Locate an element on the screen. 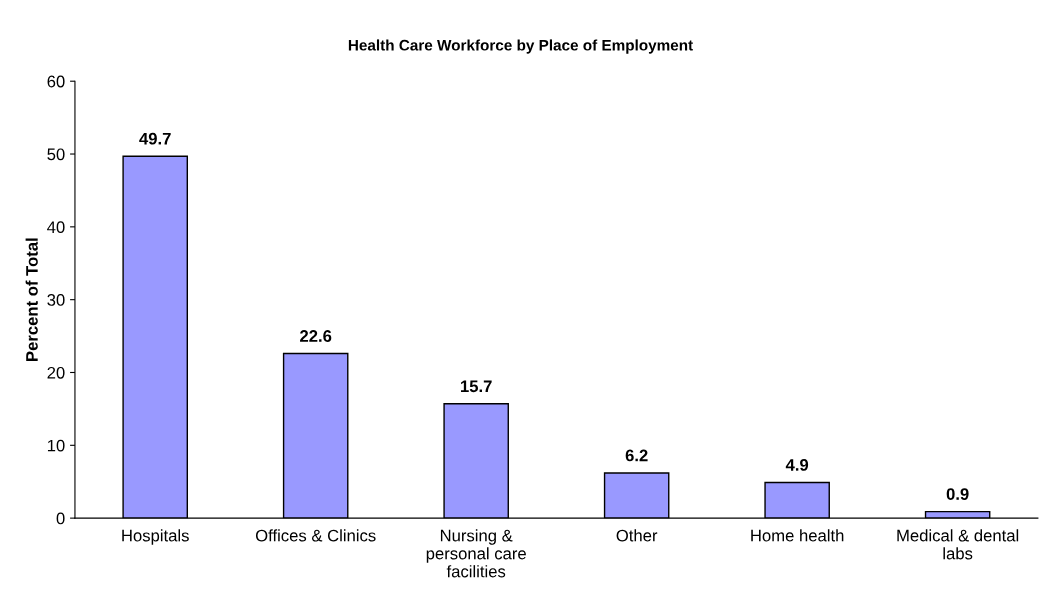  y-axis-title: Percent of Total is located at coordinates (31, 299).